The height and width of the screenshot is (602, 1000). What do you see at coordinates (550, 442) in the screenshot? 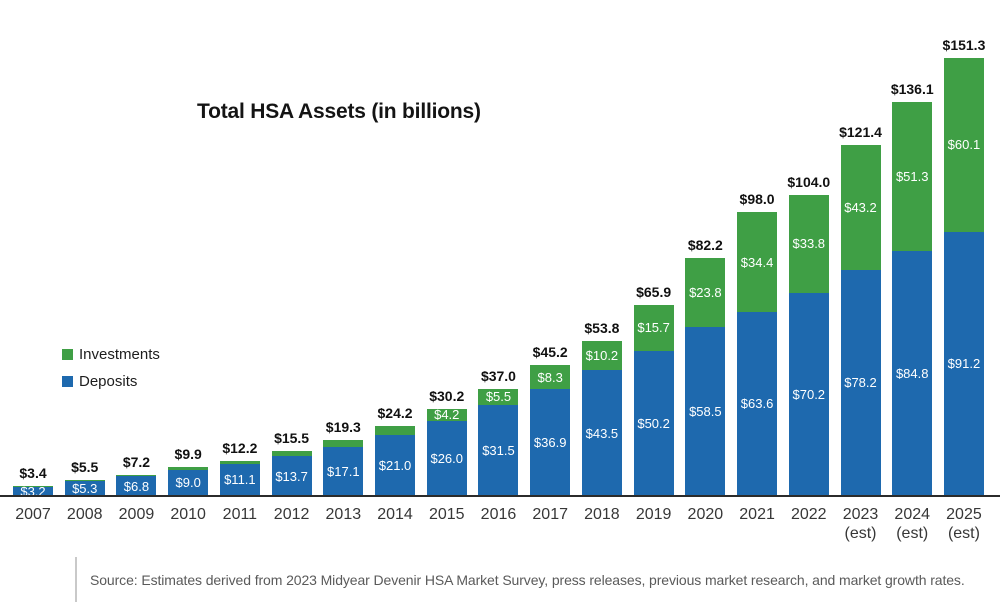
I see `deposits-segment: $36.9` at bounding box center [550, 442].